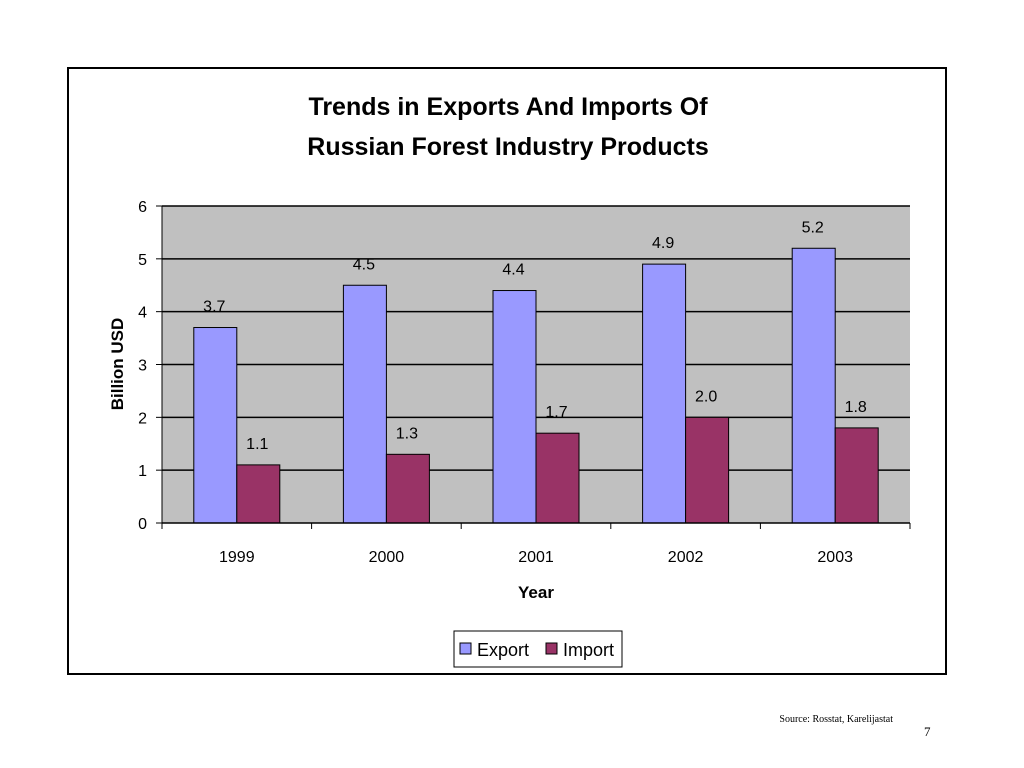  What do you see at coordinates (142, 471) in the screenshot?
I see `y-tick-label: 1` at bounding box center [142, 471].